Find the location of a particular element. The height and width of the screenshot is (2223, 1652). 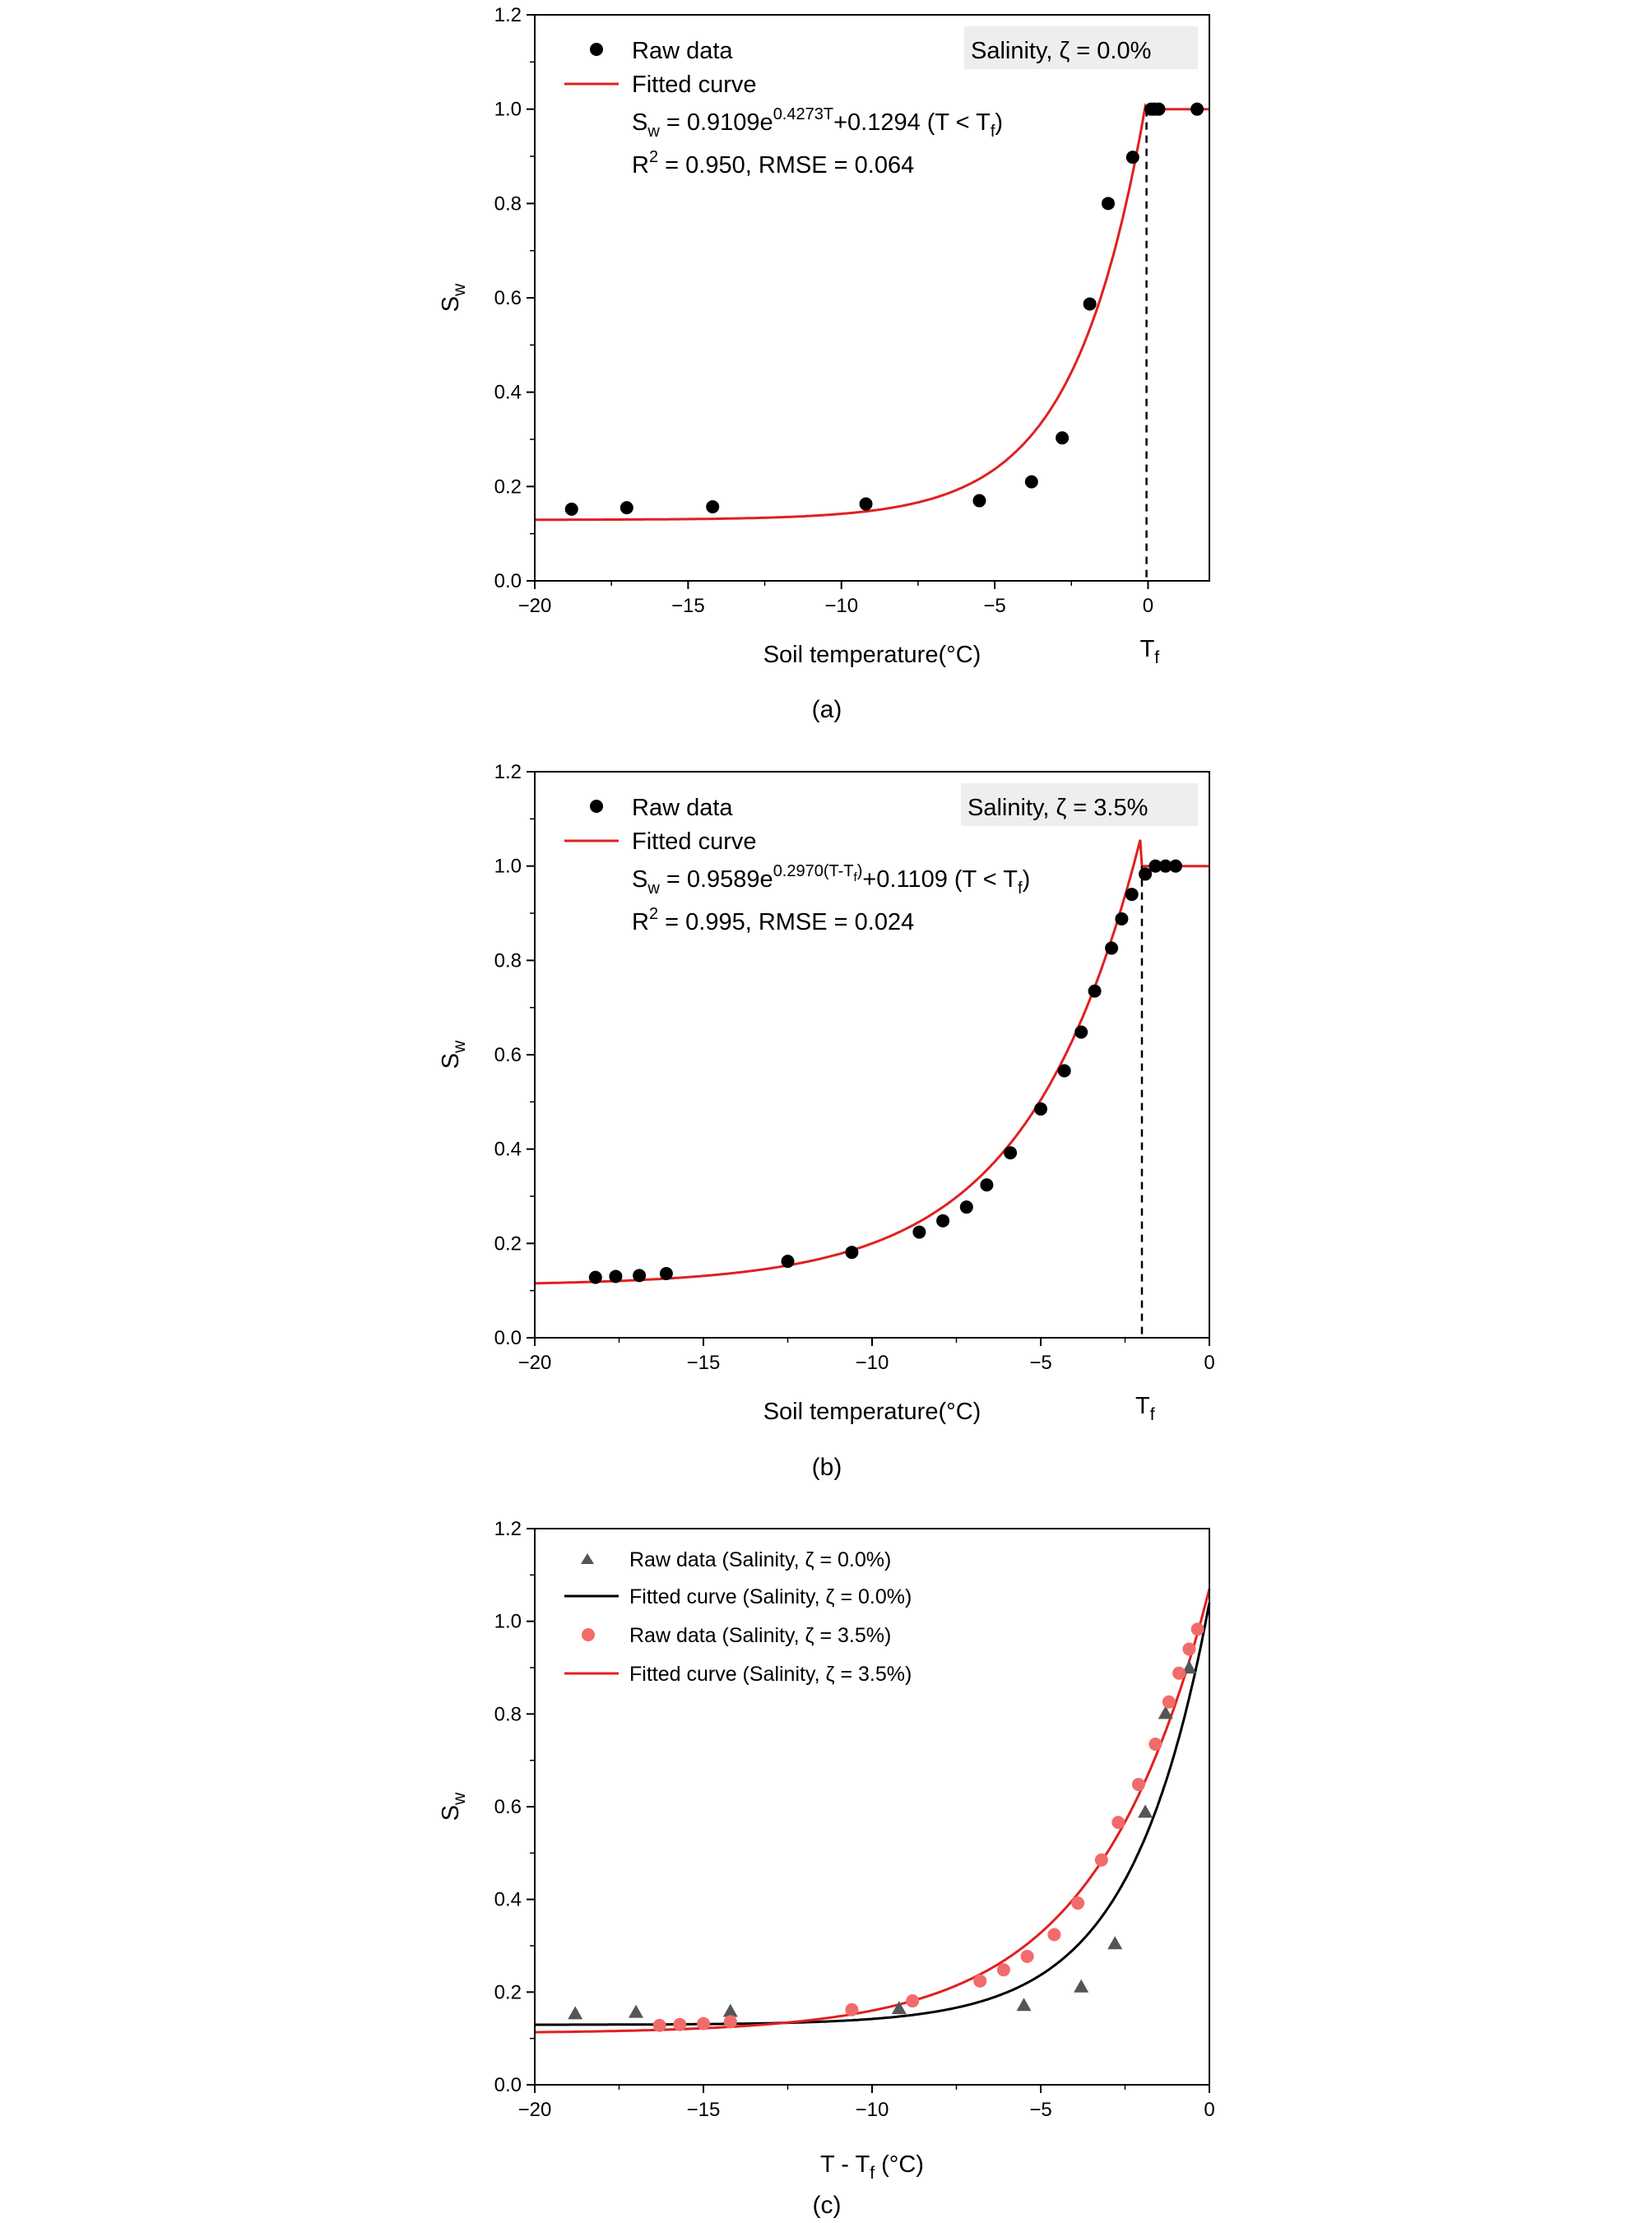

legend-raw-0-marker is located at coordinates (588, 1558).